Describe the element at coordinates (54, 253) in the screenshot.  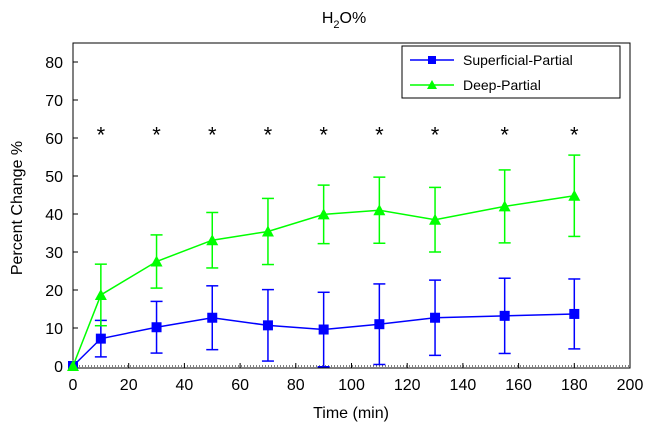
I see `y-tick-label: 30` at that location.